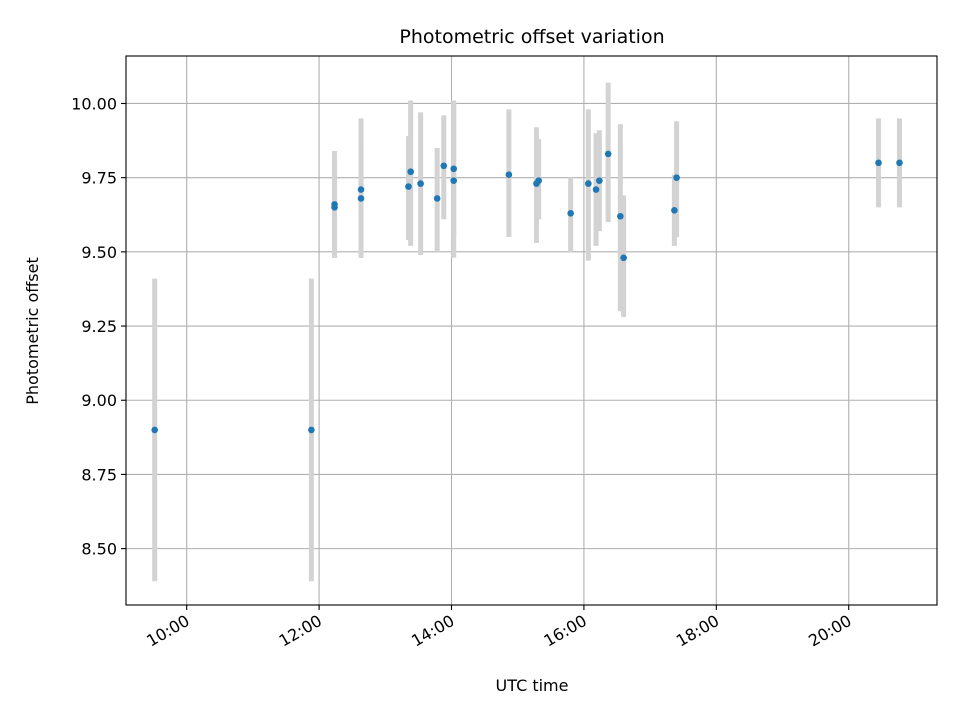 The width and height of the screenshot is (960, 720). I want to click on y-axis-label: Photometric offset, so click(32, 331).